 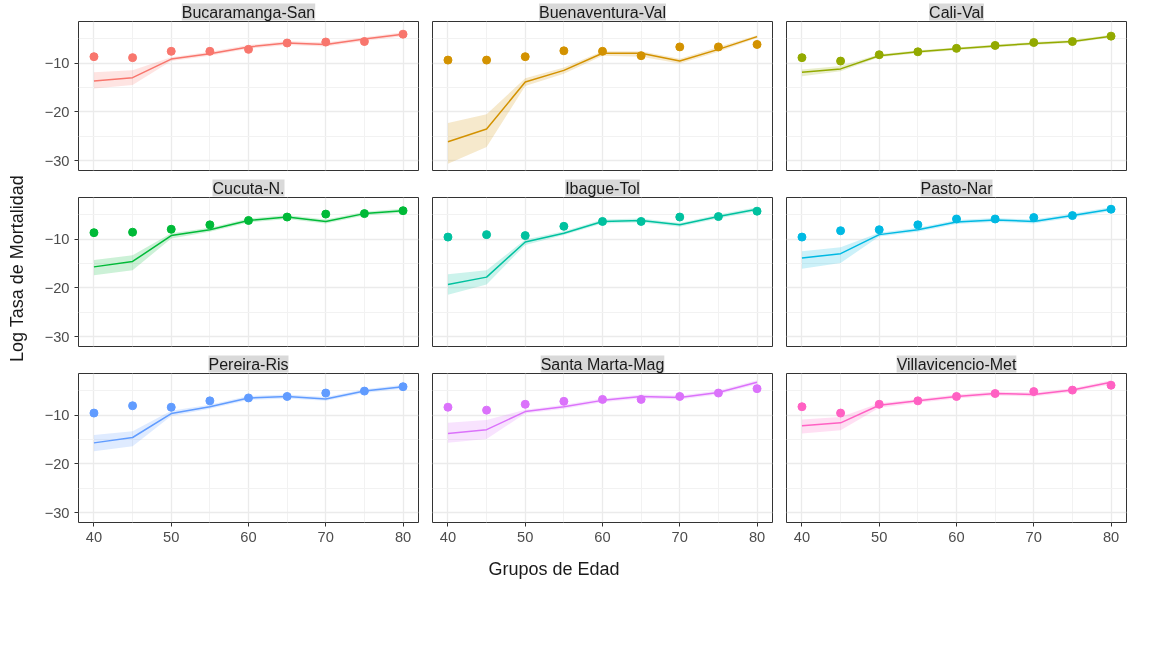 I want to click on chart-title: Ibague-Tol, so click(x=602, y=188).